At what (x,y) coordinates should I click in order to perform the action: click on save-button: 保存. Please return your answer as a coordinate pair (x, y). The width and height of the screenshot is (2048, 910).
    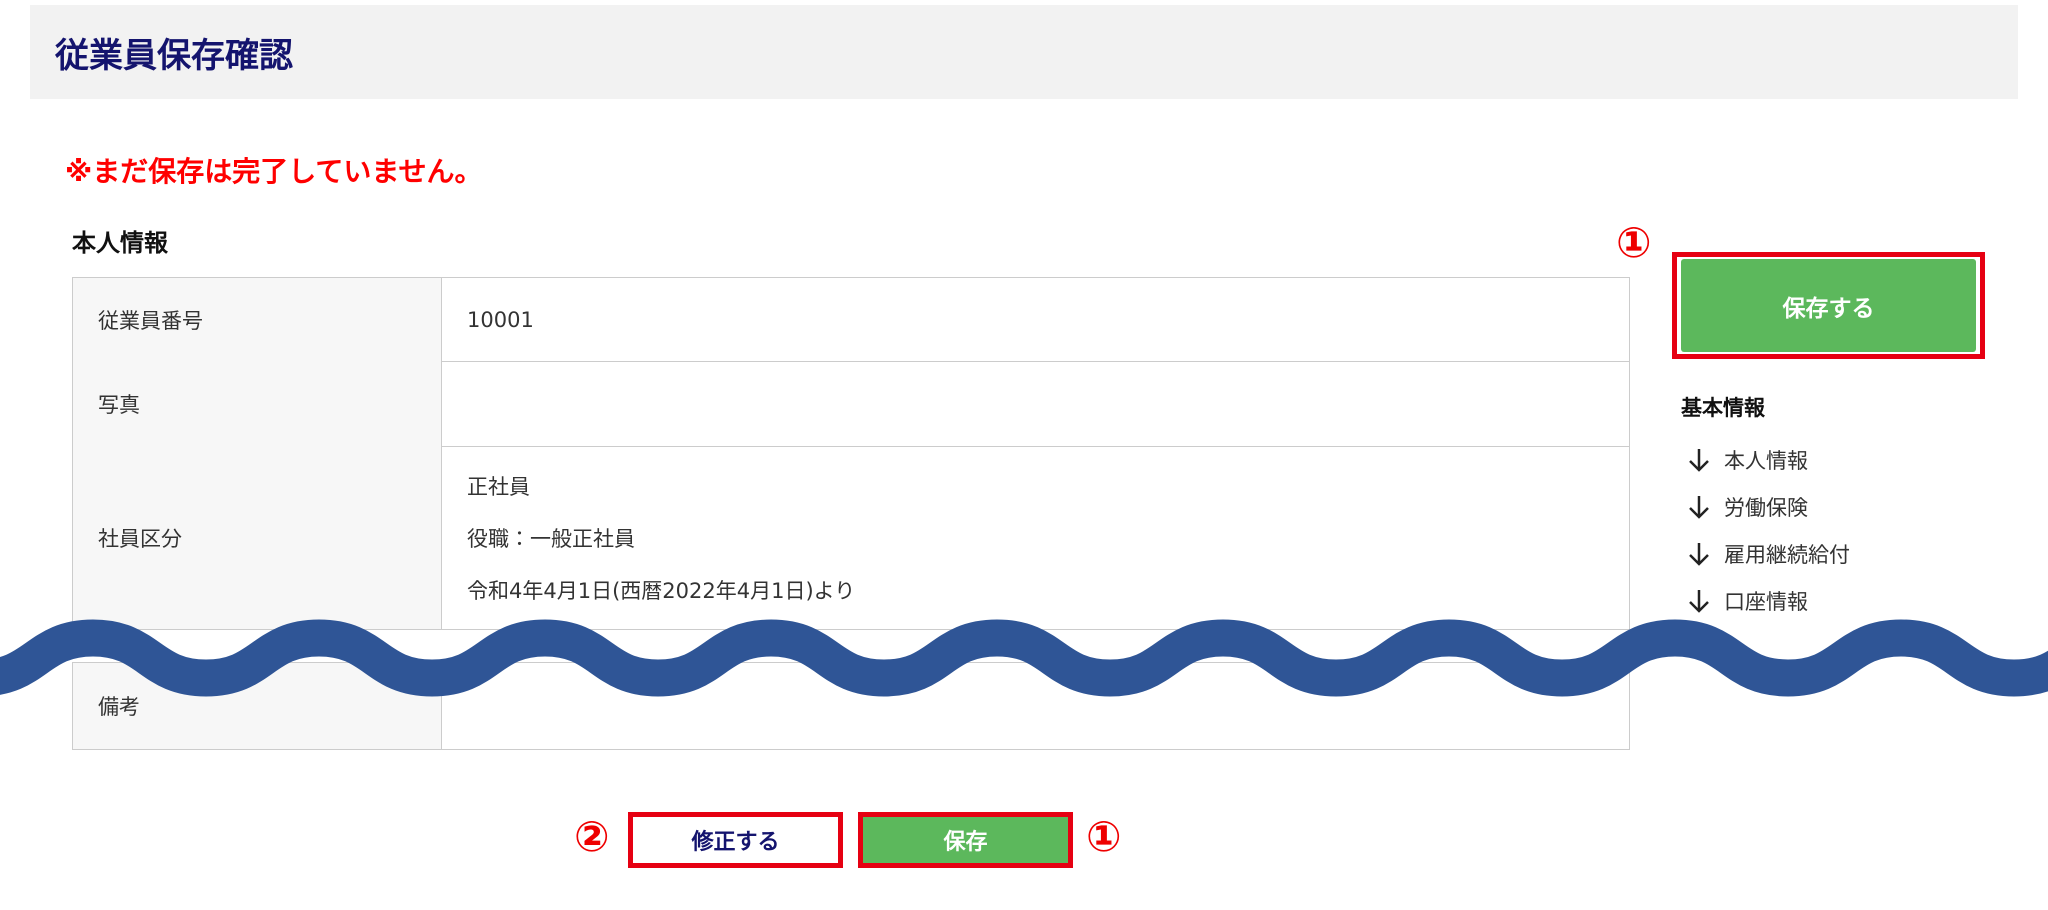
    Looking at the image, I should click on (965, 840).